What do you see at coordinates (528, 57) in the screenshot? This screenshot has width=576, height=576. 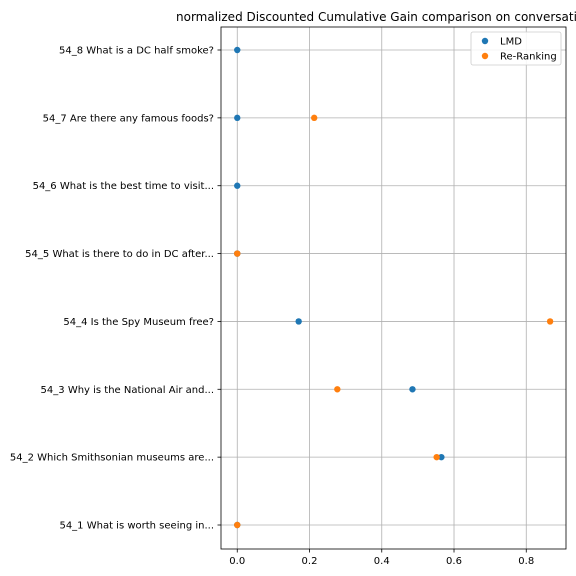 I see `legend-label: Re-Ranking` at bounding box center [528, 57].